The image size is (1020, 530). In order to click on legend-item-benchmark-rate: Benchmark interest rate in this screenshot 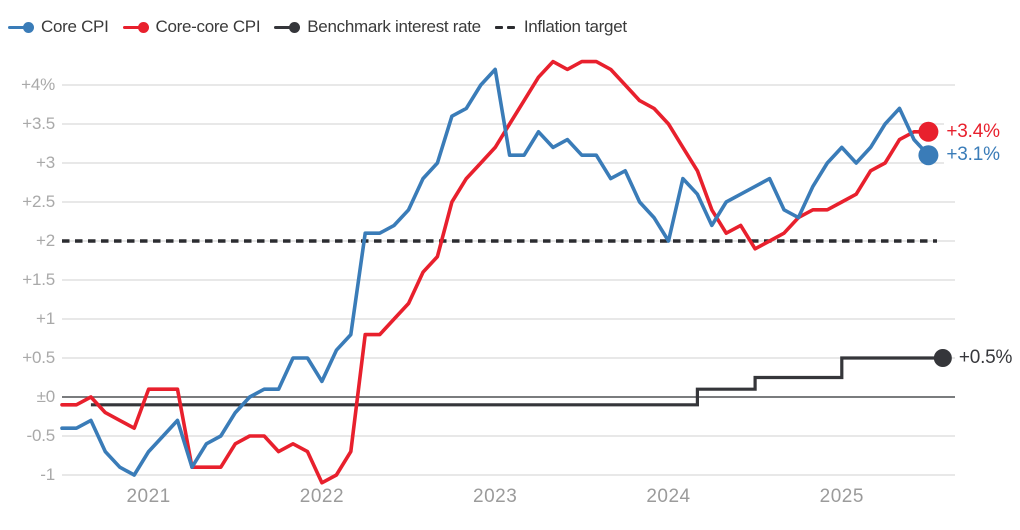, I will do `click(377, 27)`.